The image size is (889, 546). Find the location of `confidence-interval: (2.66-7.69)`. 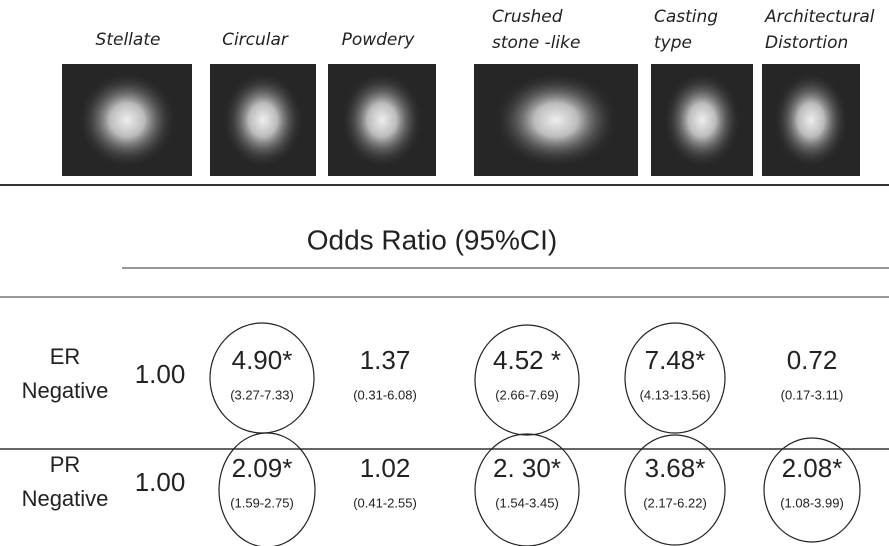

confidence-interval: (2.66-7.69) is located at coordinates (527, 394).